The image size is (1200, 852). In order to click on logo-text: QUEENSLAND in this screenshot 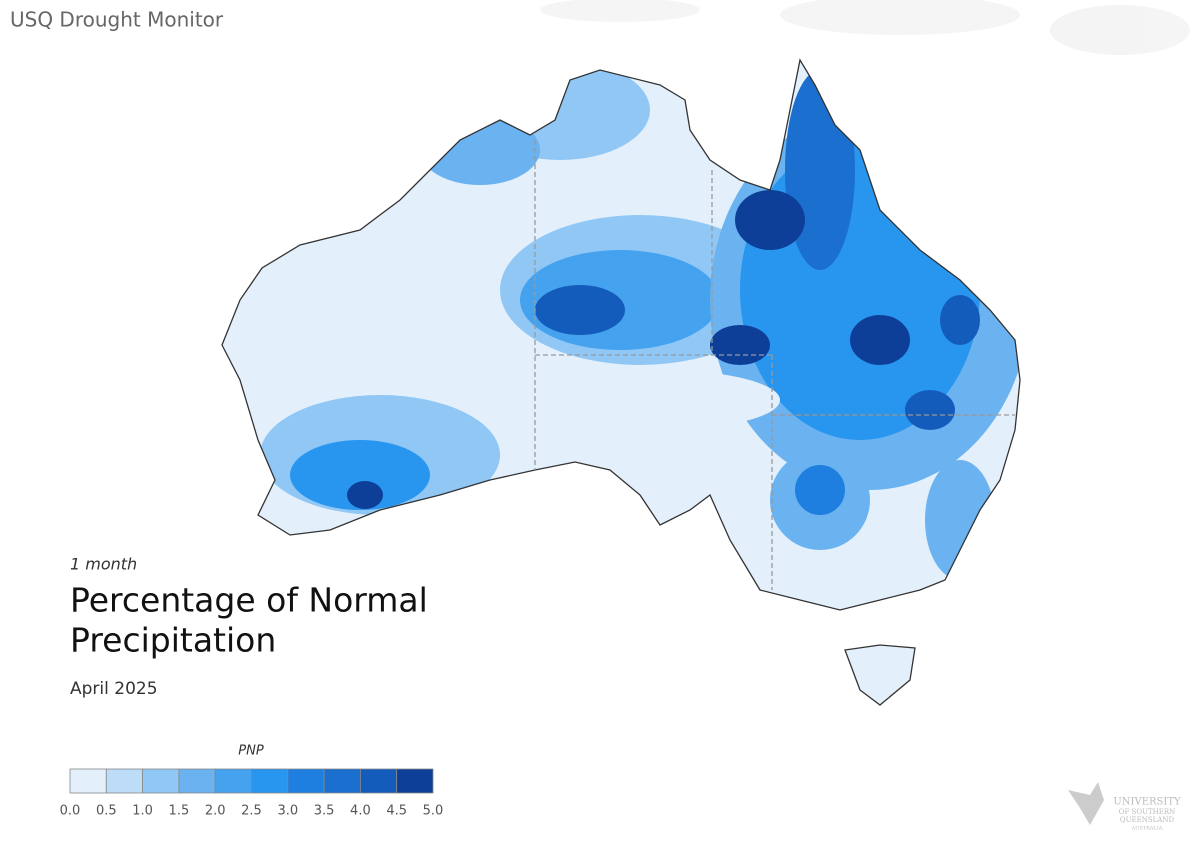, I will do `click(1147, 820)`.